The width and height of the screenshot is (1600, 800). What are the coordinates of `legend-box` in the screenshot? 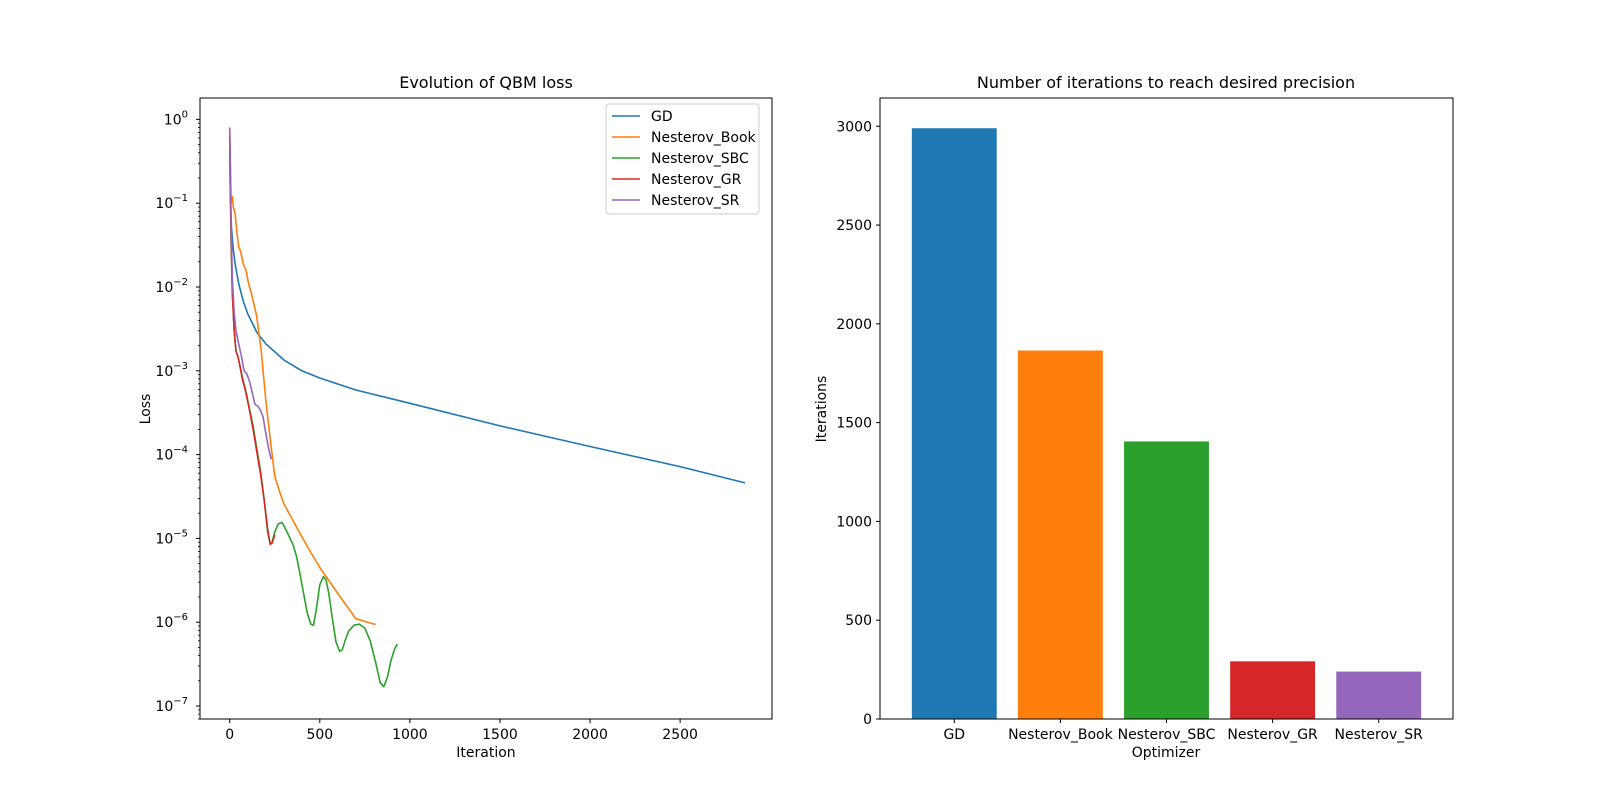 It's located at (682, 159).